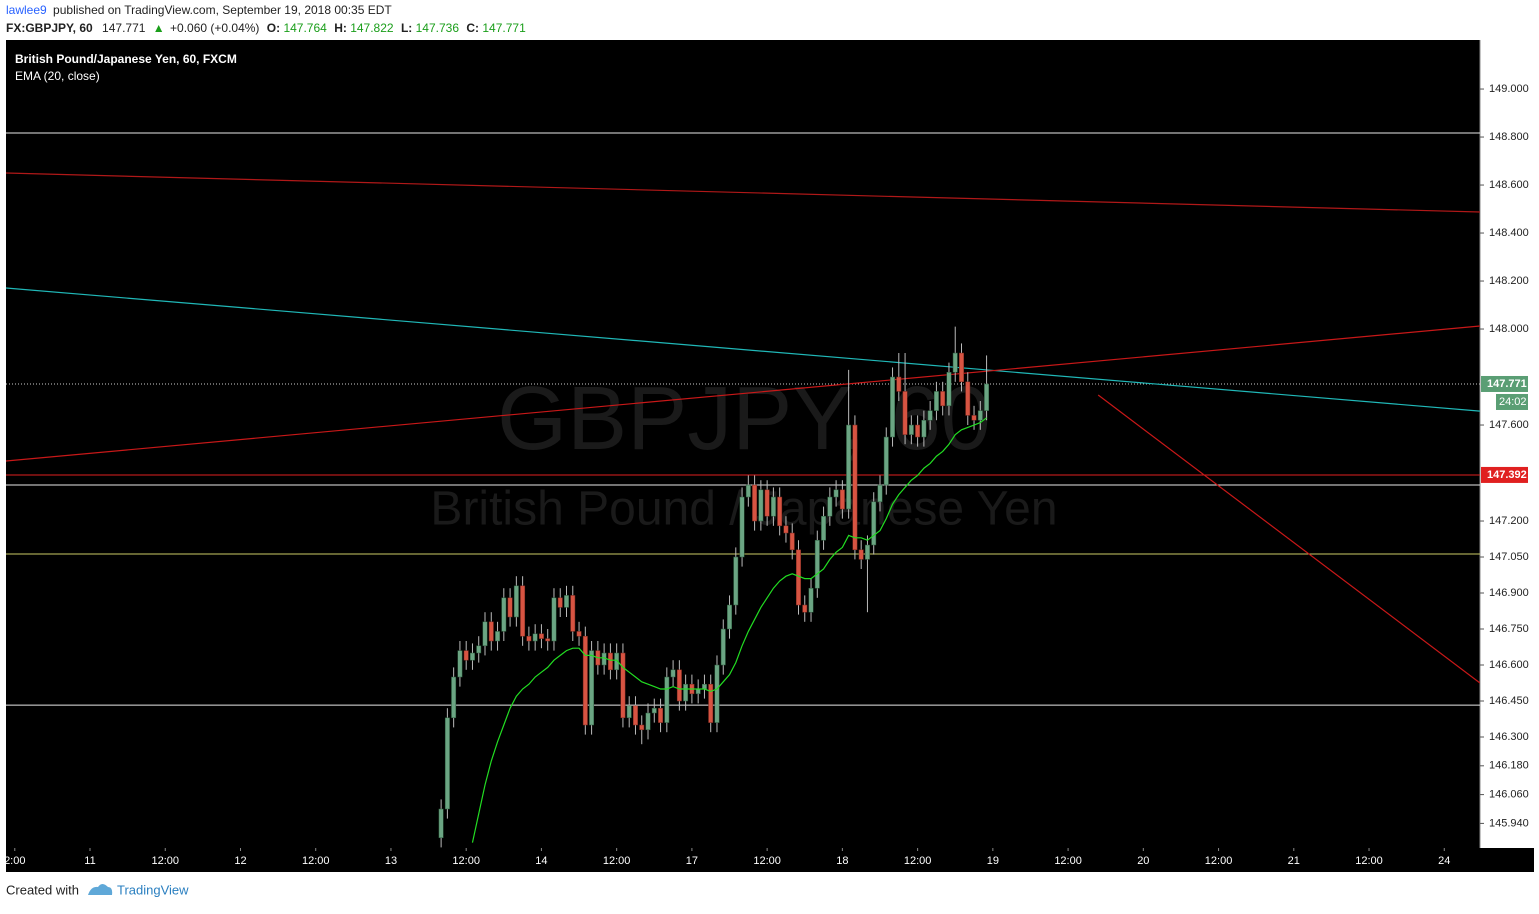  Describe the element at coordinates (472, 28) in the screenshot. I see `c-label: C:` at that location.